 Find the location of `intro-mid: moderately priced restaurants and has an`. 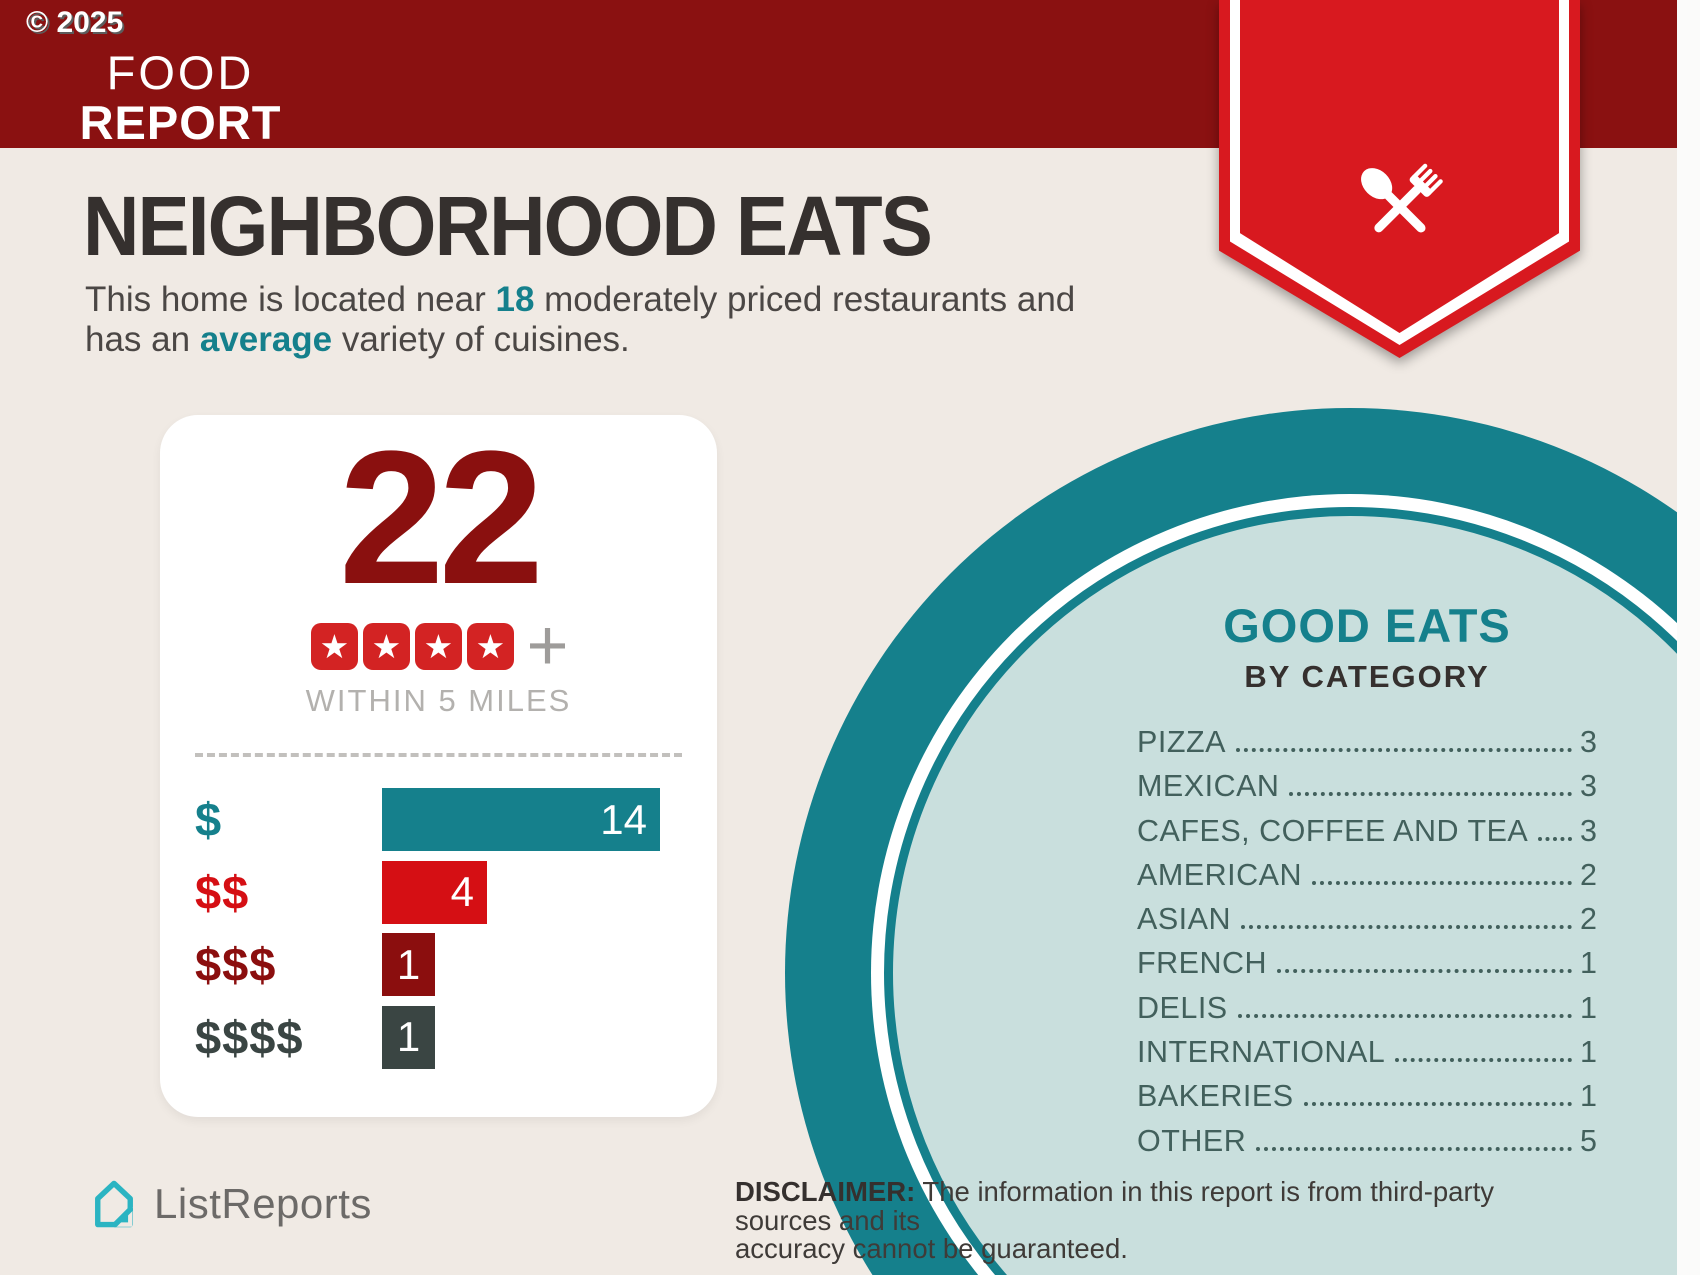

intro-mid: moderately priced restaurants and has an is located at coordinates (580, 319).